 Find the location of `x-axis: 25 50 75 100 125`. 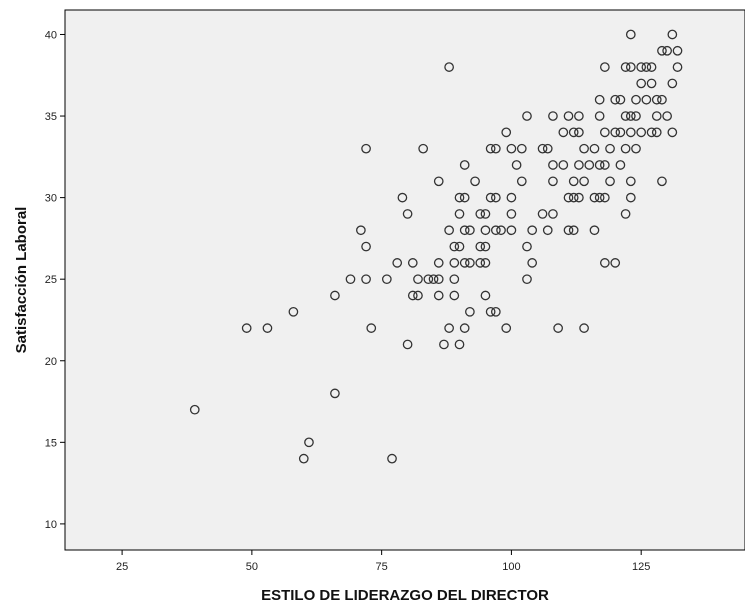

x-axis: 25 50 75 100 125 is located at coordinates (383, 561).